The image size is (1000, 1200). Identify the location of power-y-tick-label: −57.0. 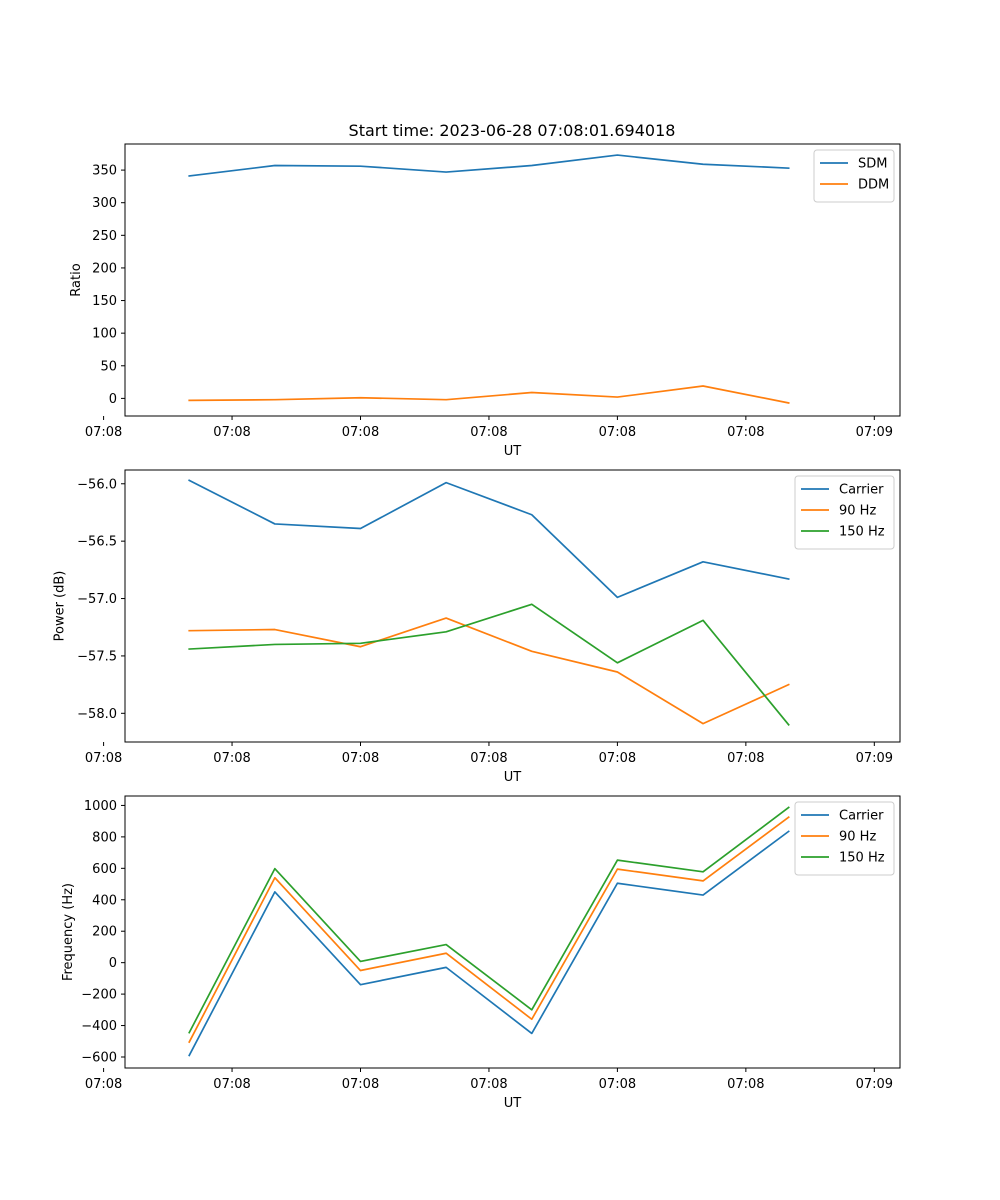
(97, 599).